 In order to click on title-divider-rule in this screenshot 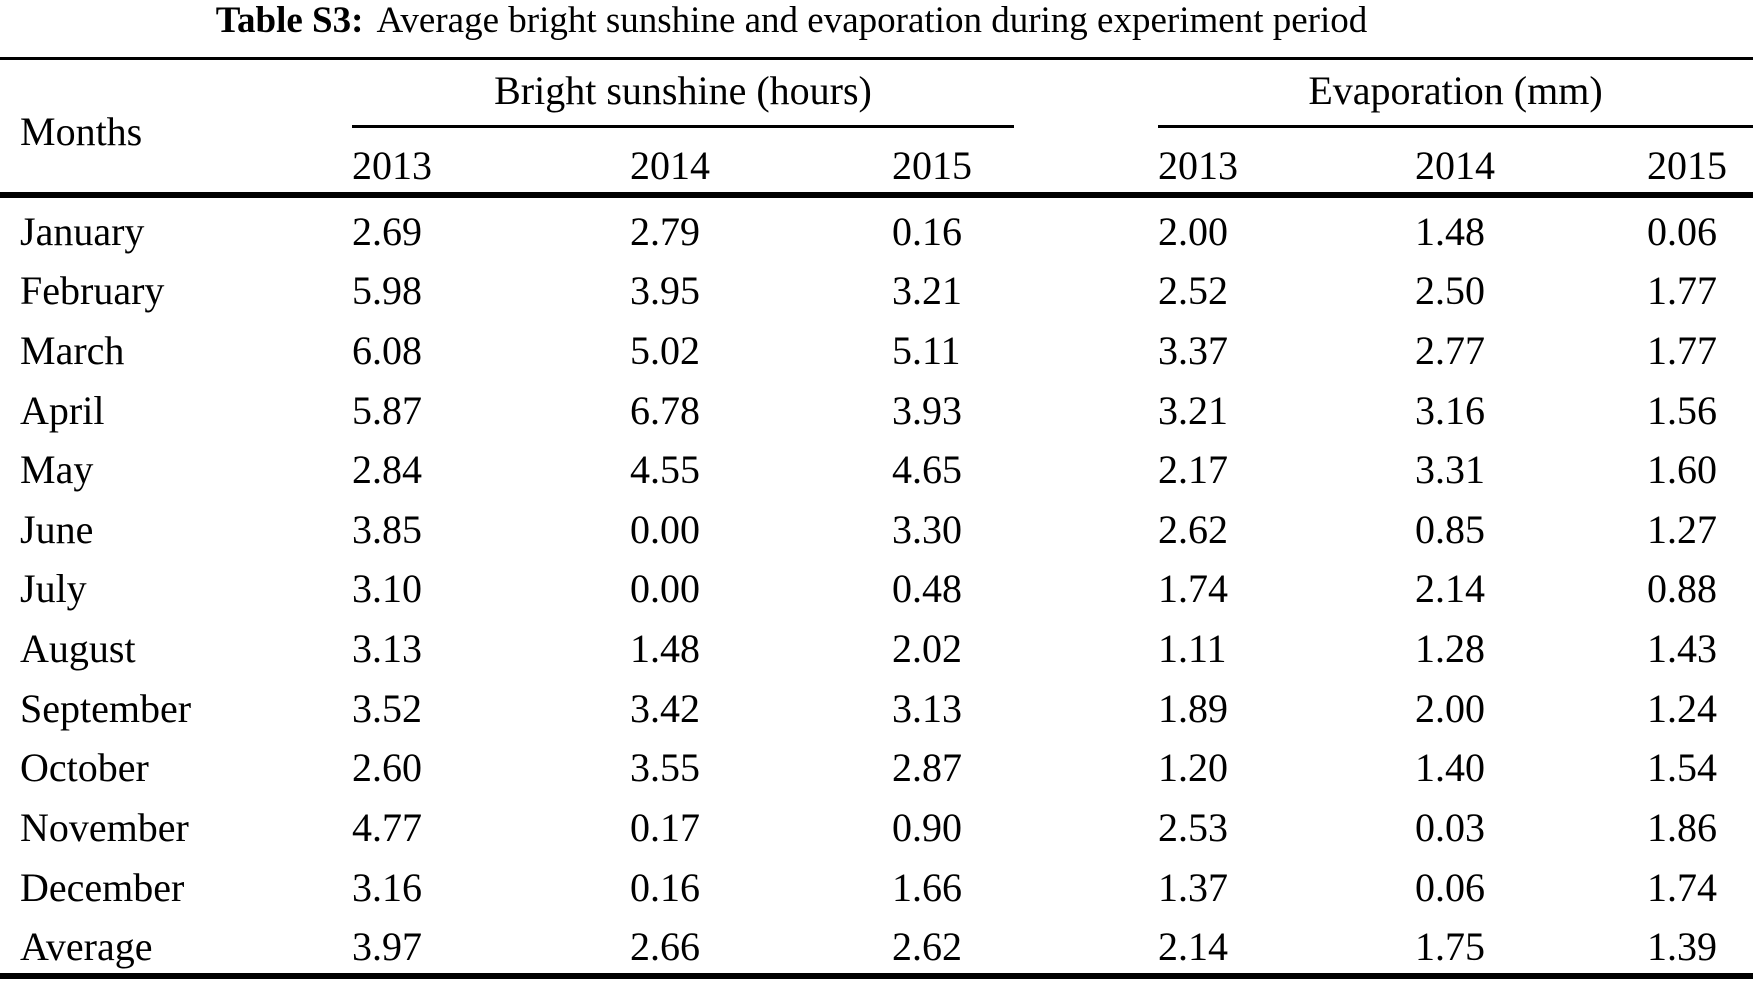, I will do `click(876, 58)`.